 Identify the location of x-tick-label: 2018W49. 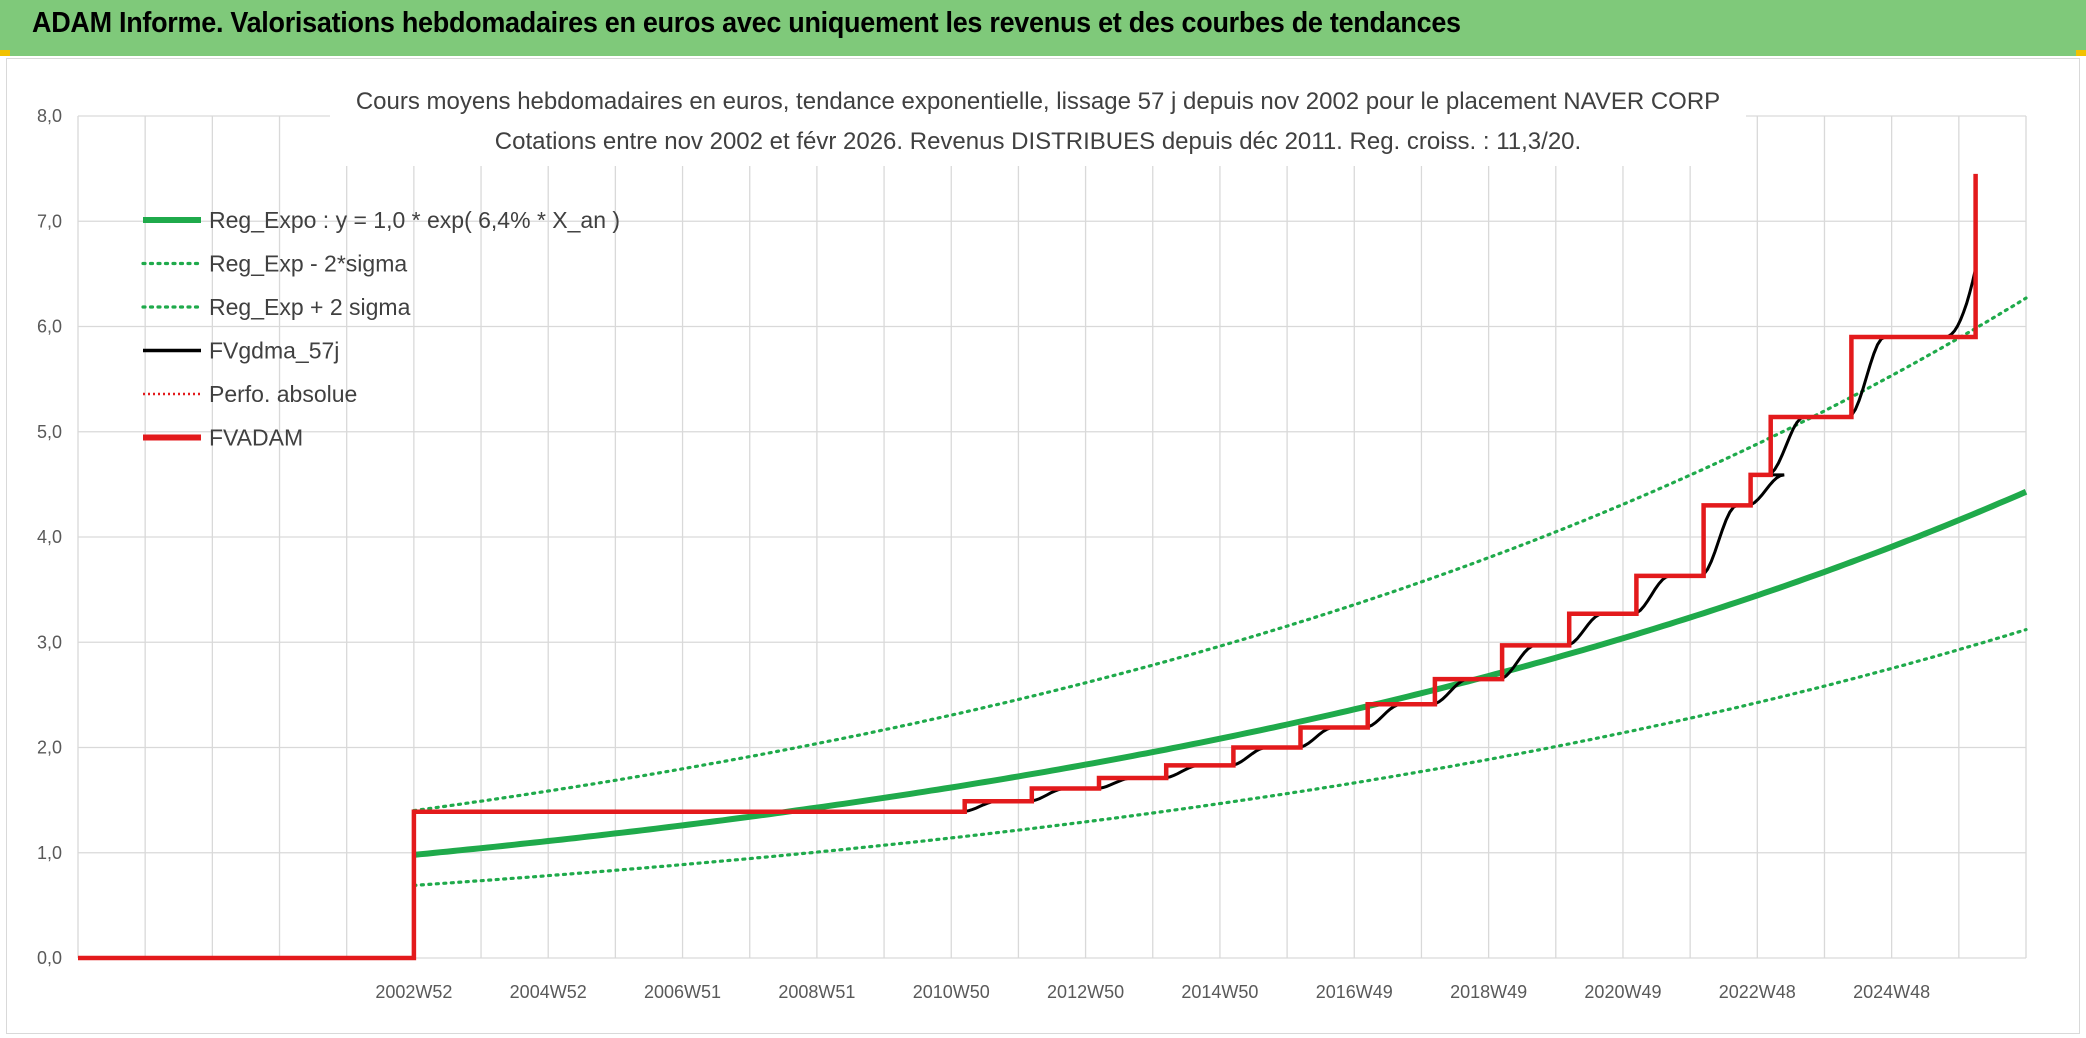
(1488, 992).